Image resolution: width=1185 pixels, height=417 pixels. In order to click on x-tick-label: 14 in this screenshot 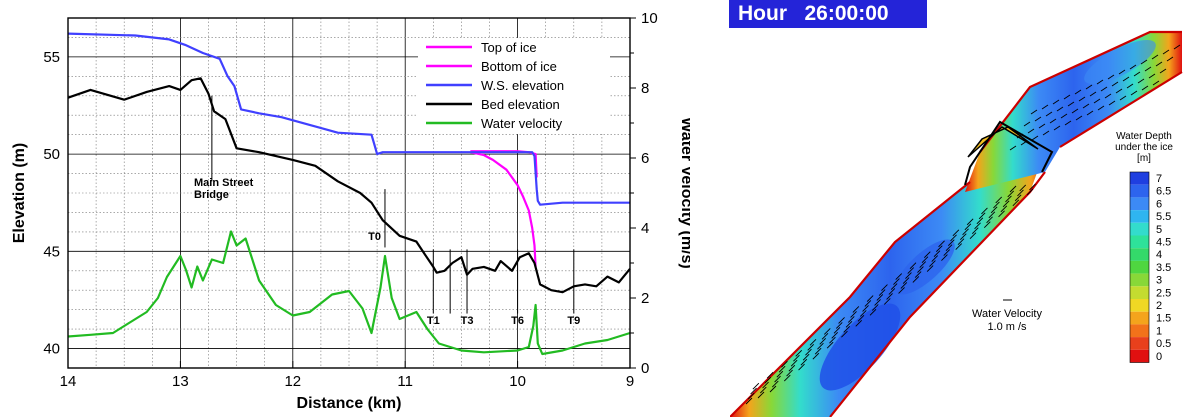, I will do `click(68, 381)`.